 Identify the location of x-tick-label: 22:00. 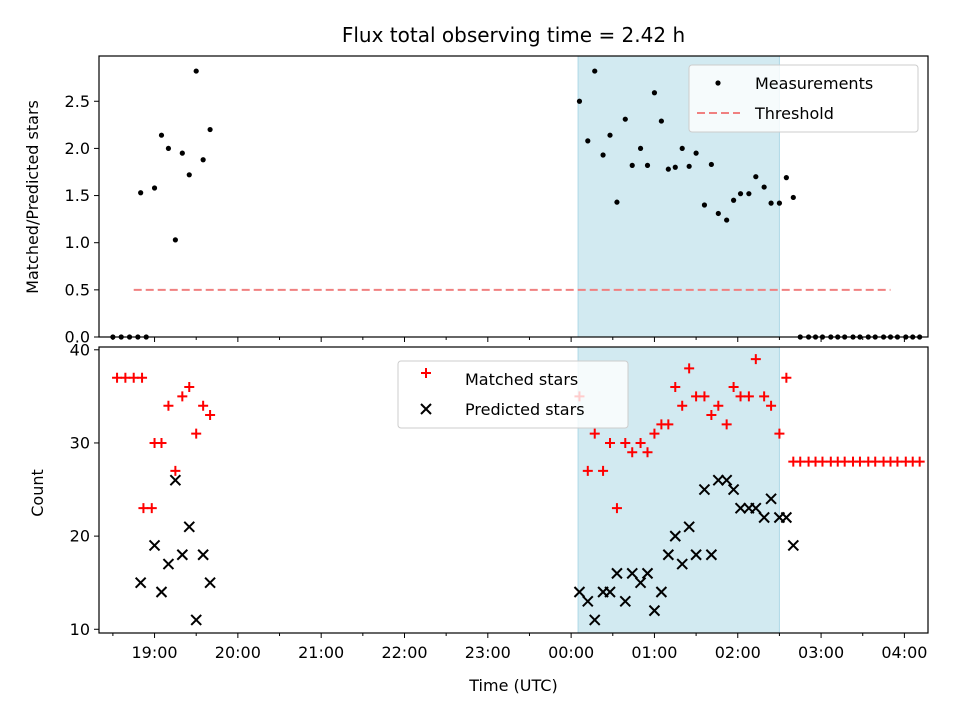
(404, 652).